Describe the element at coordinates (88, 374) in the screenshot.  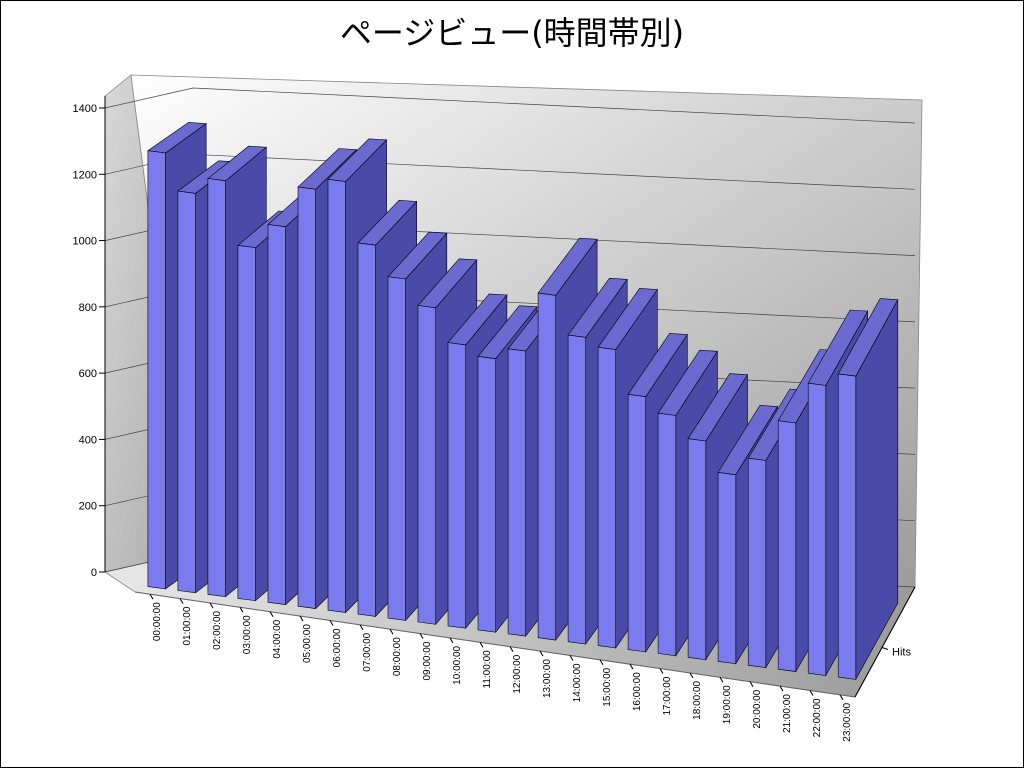
I see `y-tick-label: 600` at that location.